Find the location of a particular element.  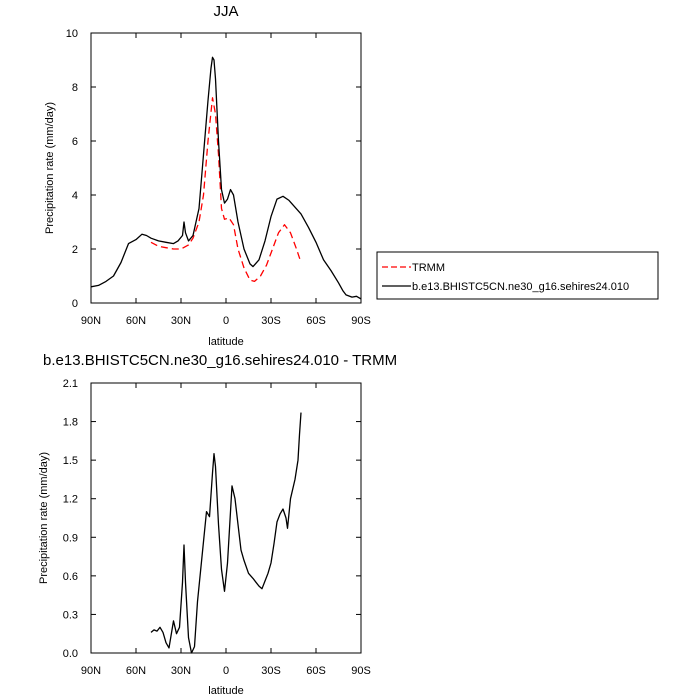

top-chart-series is located at coordinates (226, 178).